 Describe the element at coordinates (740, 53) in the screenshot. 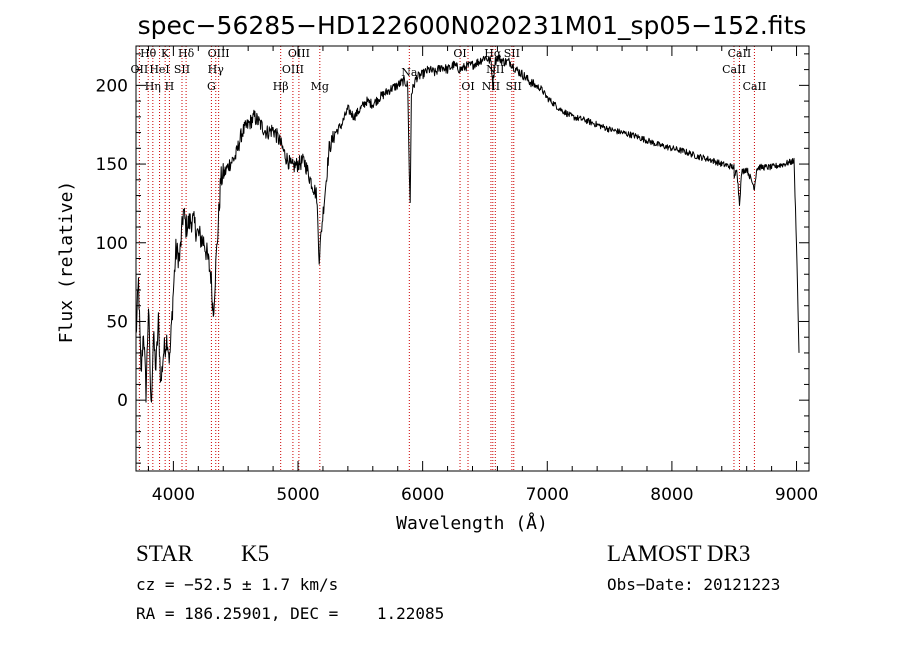

I see `line-label-24: CaII` at that location.